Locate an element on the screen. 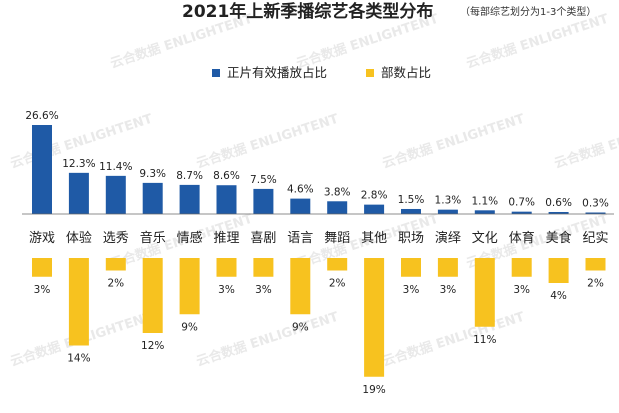  bar-up-体育 is located at coordinates (521, 212).